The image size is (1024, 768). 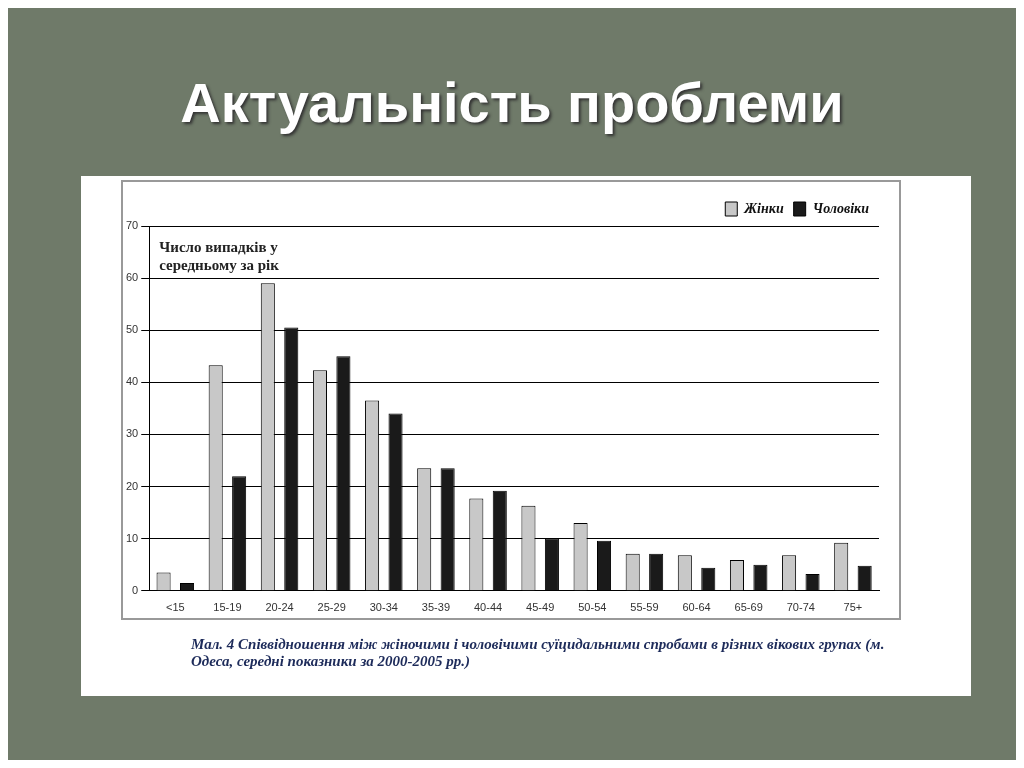 What do you see at coordinates (644, 607) in the screenshot?
I see `x-tick-label: 55-59` at bounding box center [644, 607].